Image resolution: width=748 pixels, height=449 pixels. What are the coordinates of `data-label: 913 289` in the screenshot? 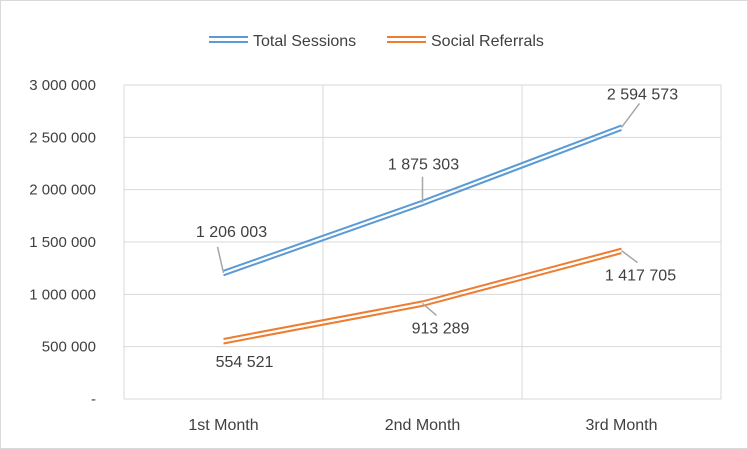 It's located at (441, 328).